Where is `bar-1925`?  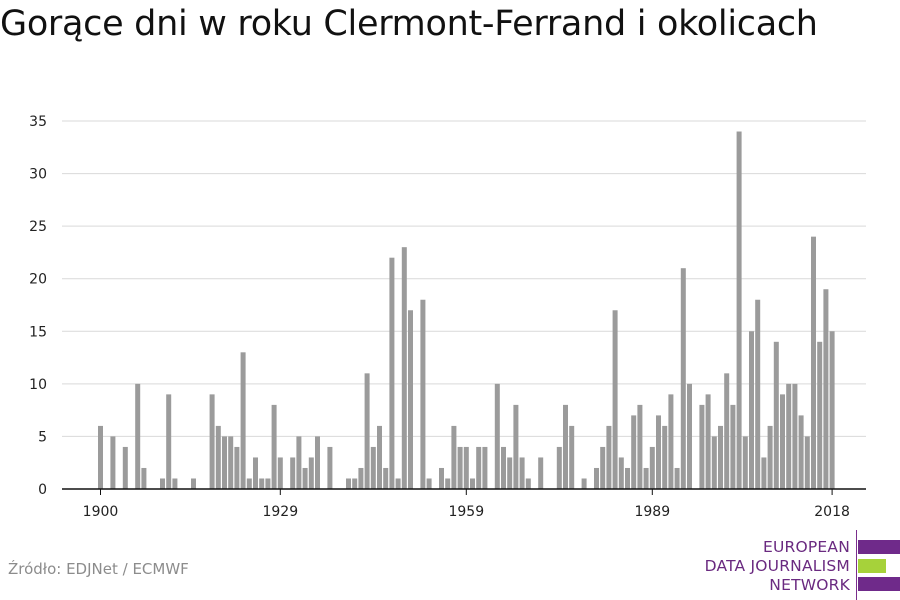
bar-1925 is located at coordinates (255, 473).